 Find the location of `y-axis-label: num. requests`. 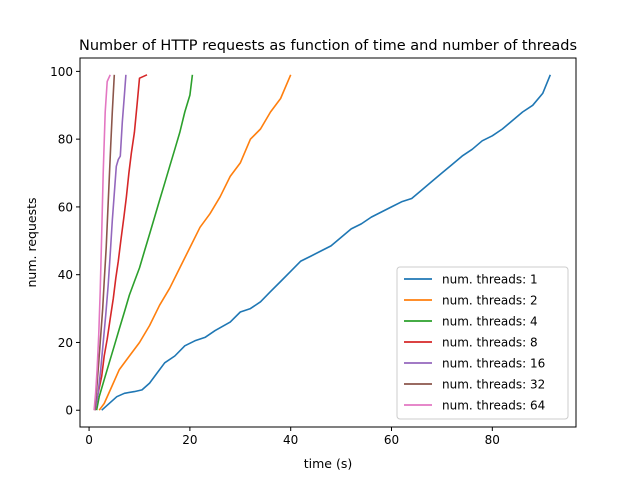

y-axis-label: num. requests is located at coordinates (31, 243).